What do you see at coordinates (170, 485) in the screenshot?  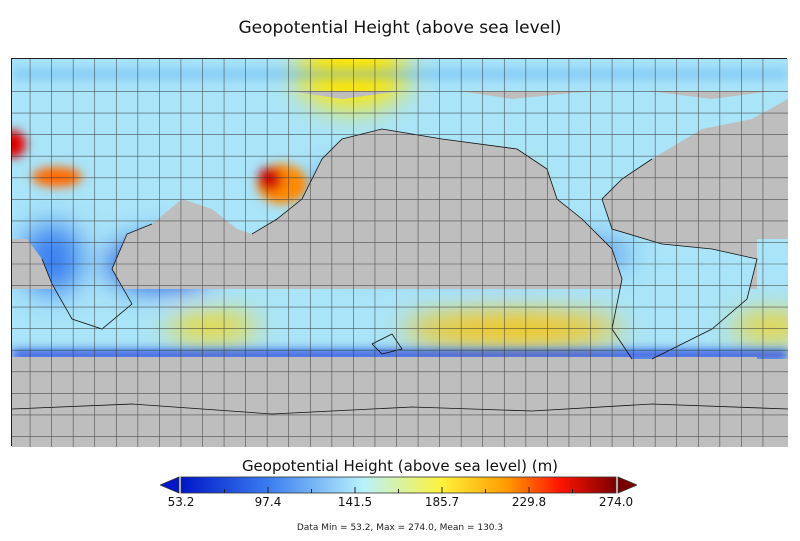 I see `colorbar-min-arrow` at bounding box center [170, 485].